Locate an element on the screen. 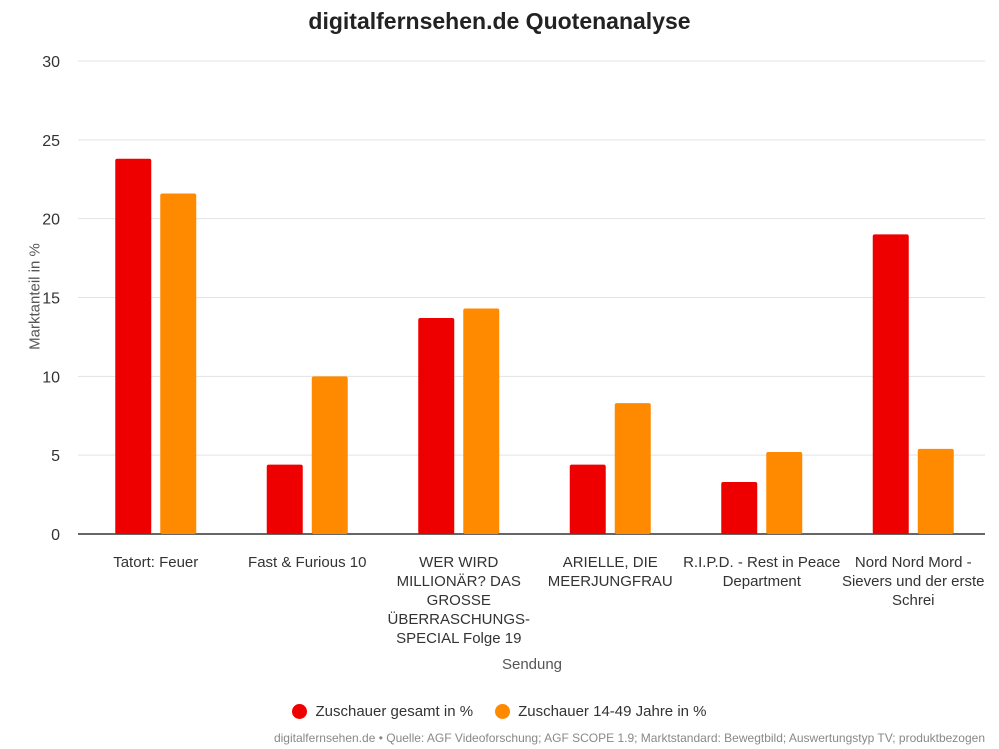 This screenshot has width=999, height=749. y-axis-label: Marktanteil in % is located at coordinates (35, 296).